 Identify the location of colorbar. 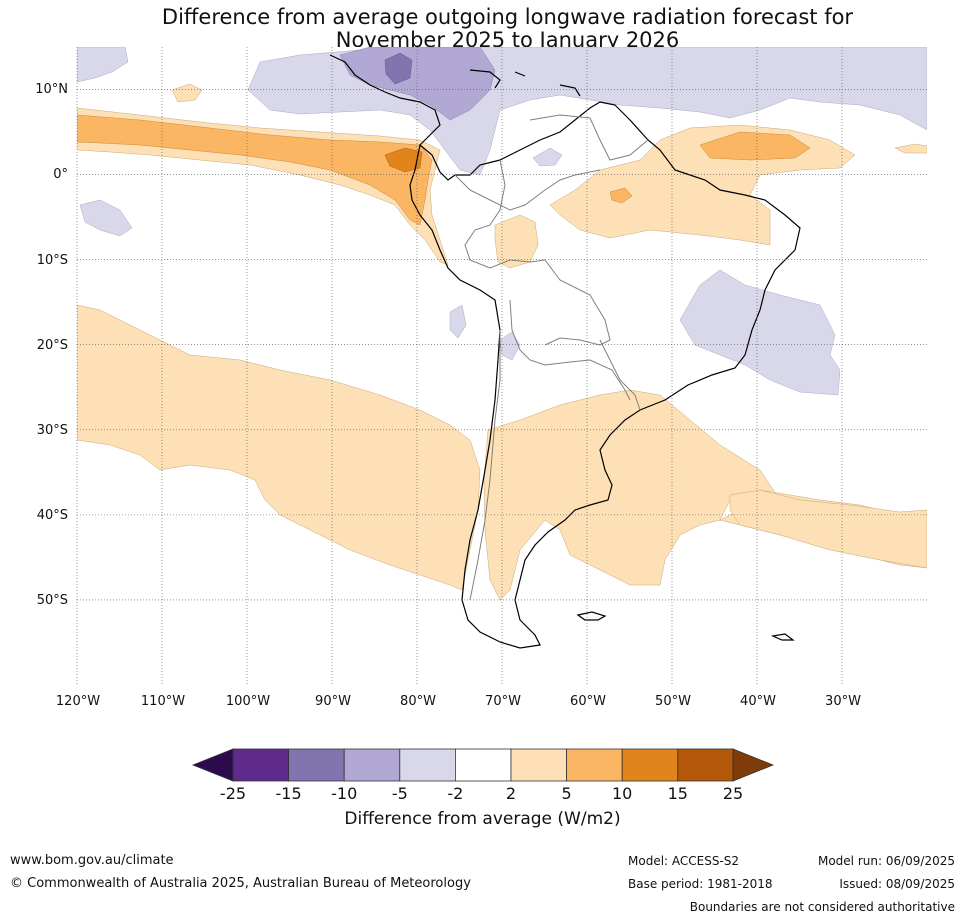
(483, 765).